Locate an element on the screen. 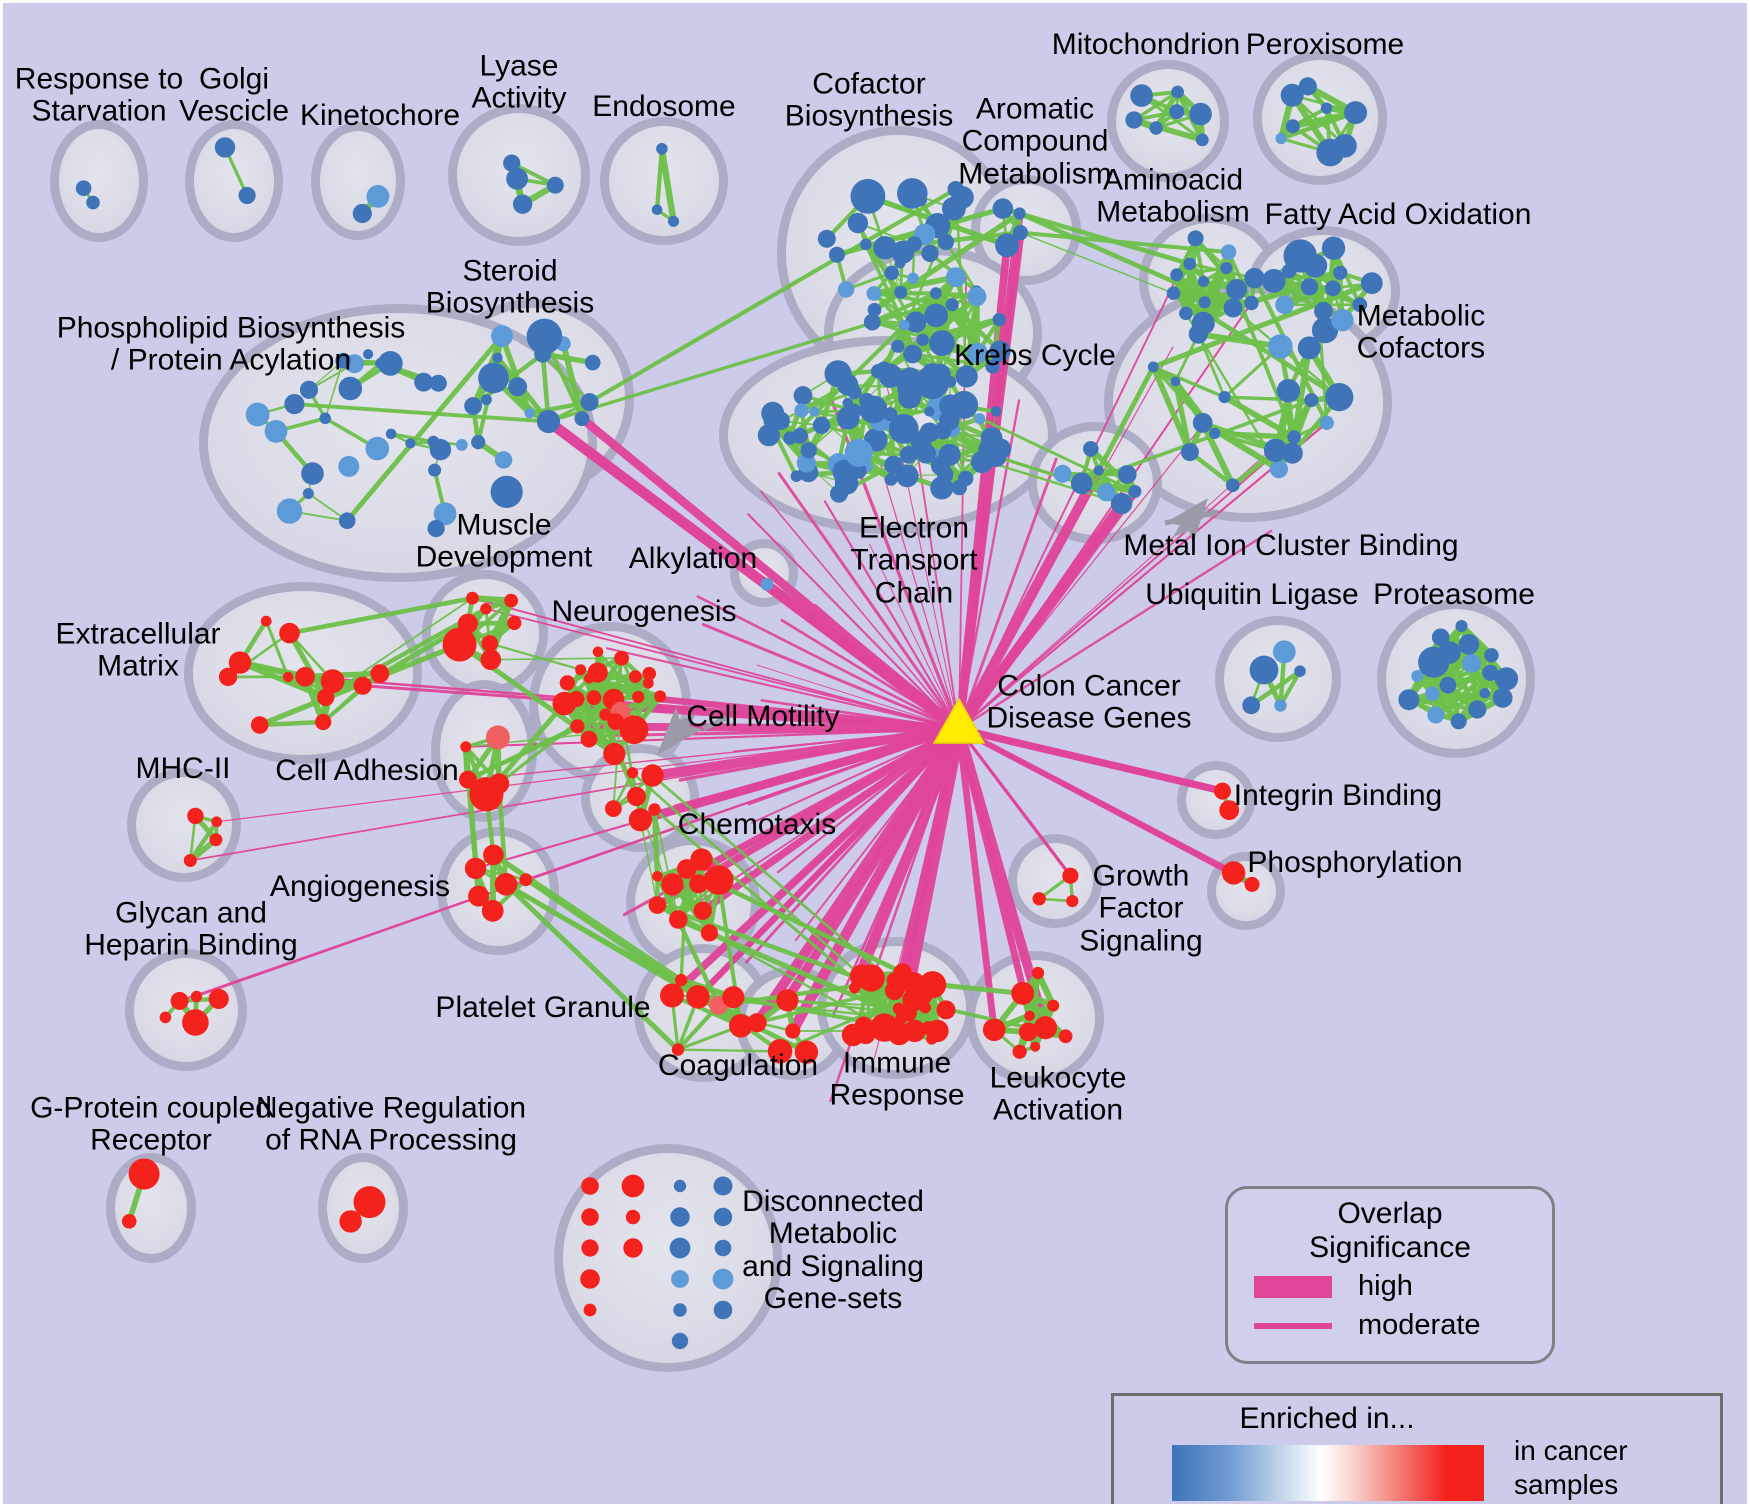 This screenshot has width=1750, height=1507. overlap-legend-title-text: Overlap Significance is located at coordinates (1390, 1230).